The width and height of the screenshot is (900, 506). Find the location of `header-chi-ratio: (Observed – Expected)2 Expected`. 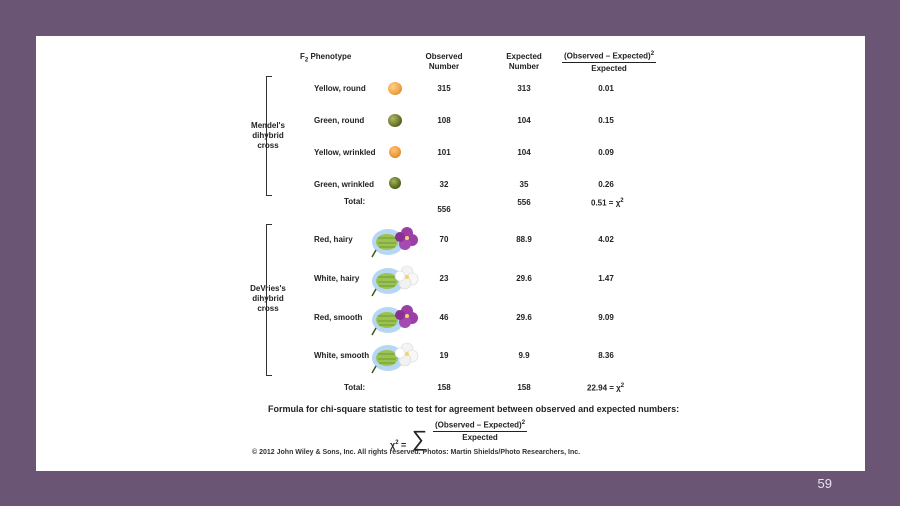

header-chi-ratio: (Observed – Expected)2 Expected is located at coordinates (609, 62).